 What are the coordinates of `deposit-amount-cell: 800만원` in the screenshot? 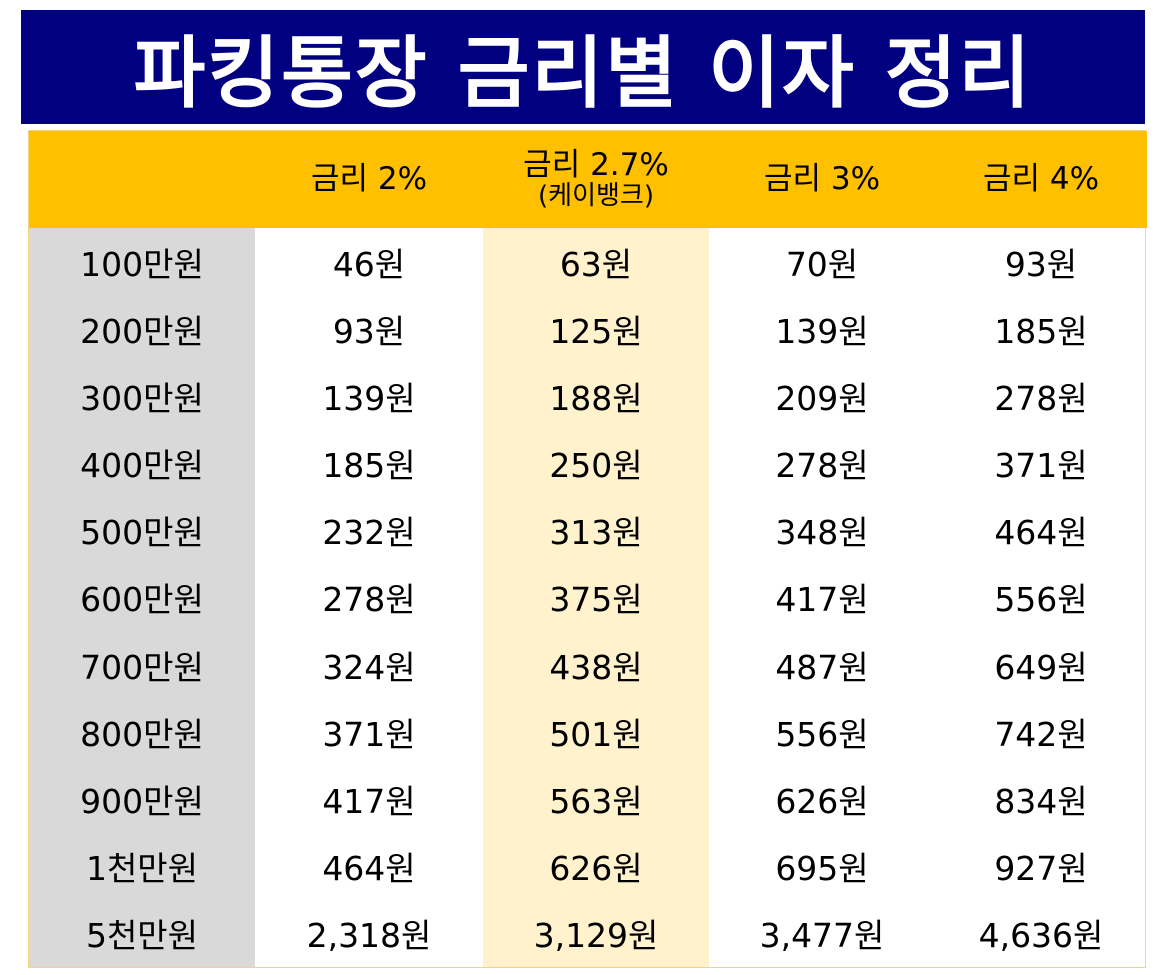 It's located at (142, 732).